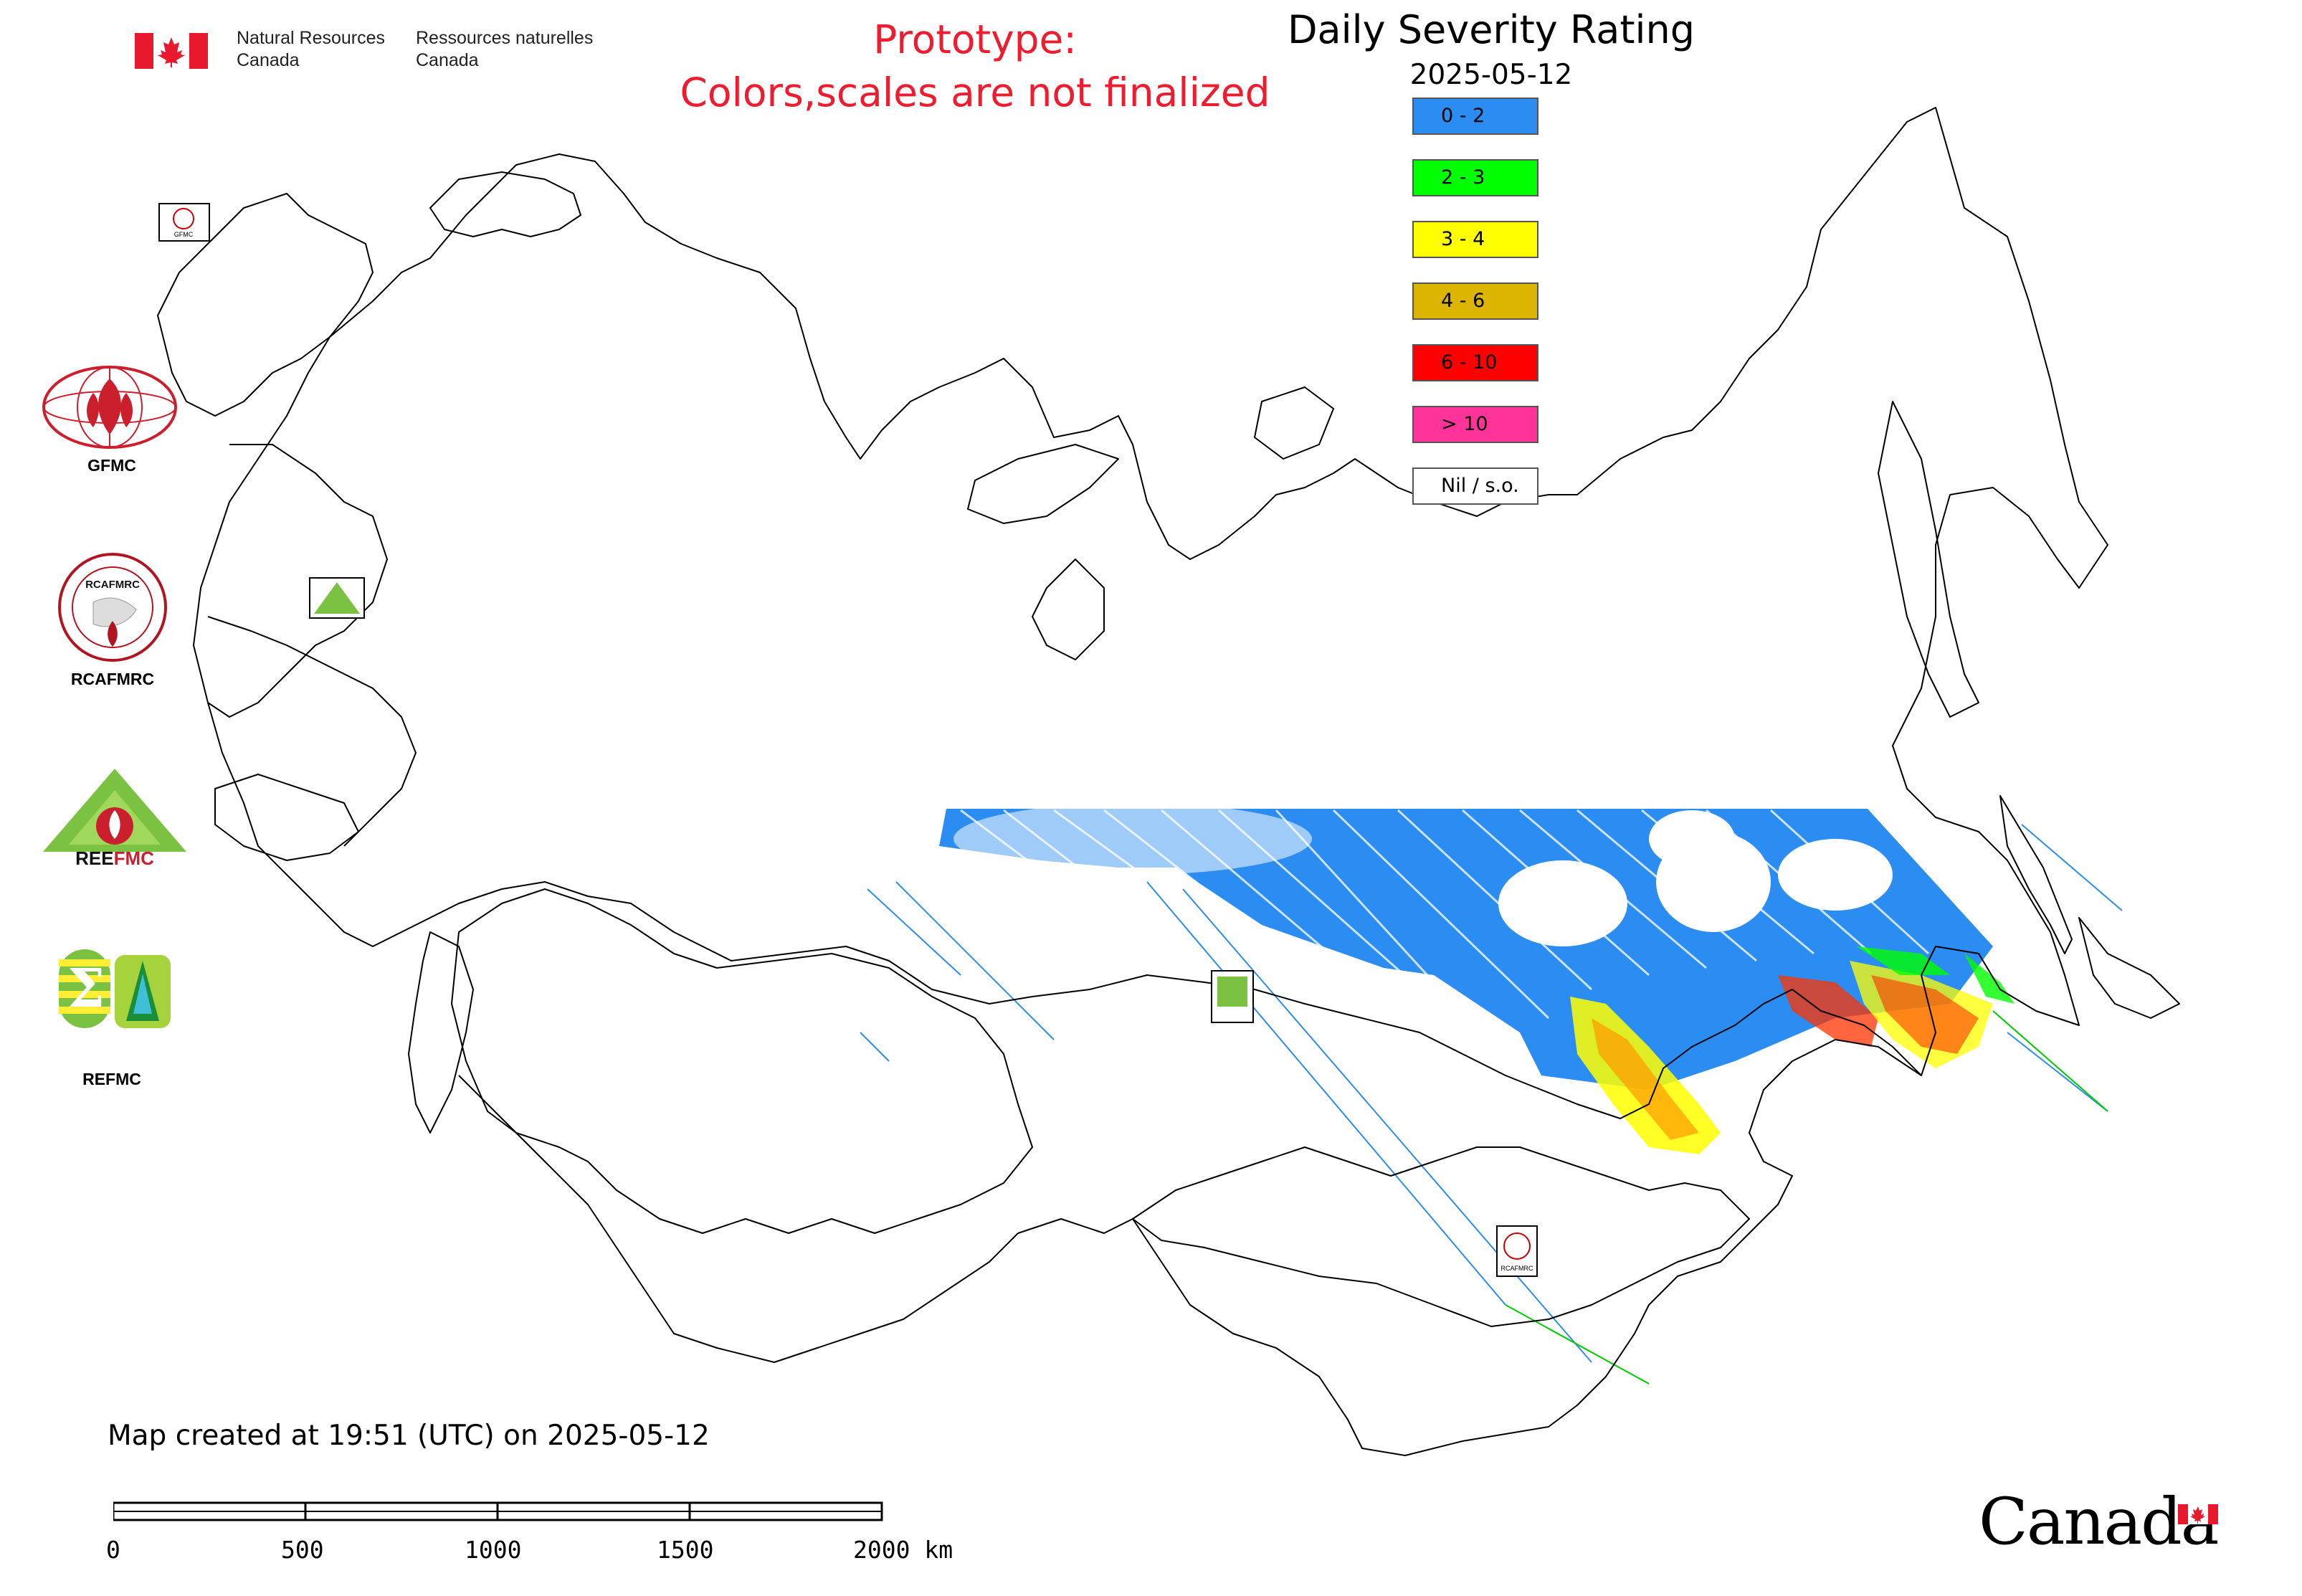 Image resolution: width=2302 pixels, height=1596 pixels. I want to click on gfmc-label: GFMC, so click(112, 465).